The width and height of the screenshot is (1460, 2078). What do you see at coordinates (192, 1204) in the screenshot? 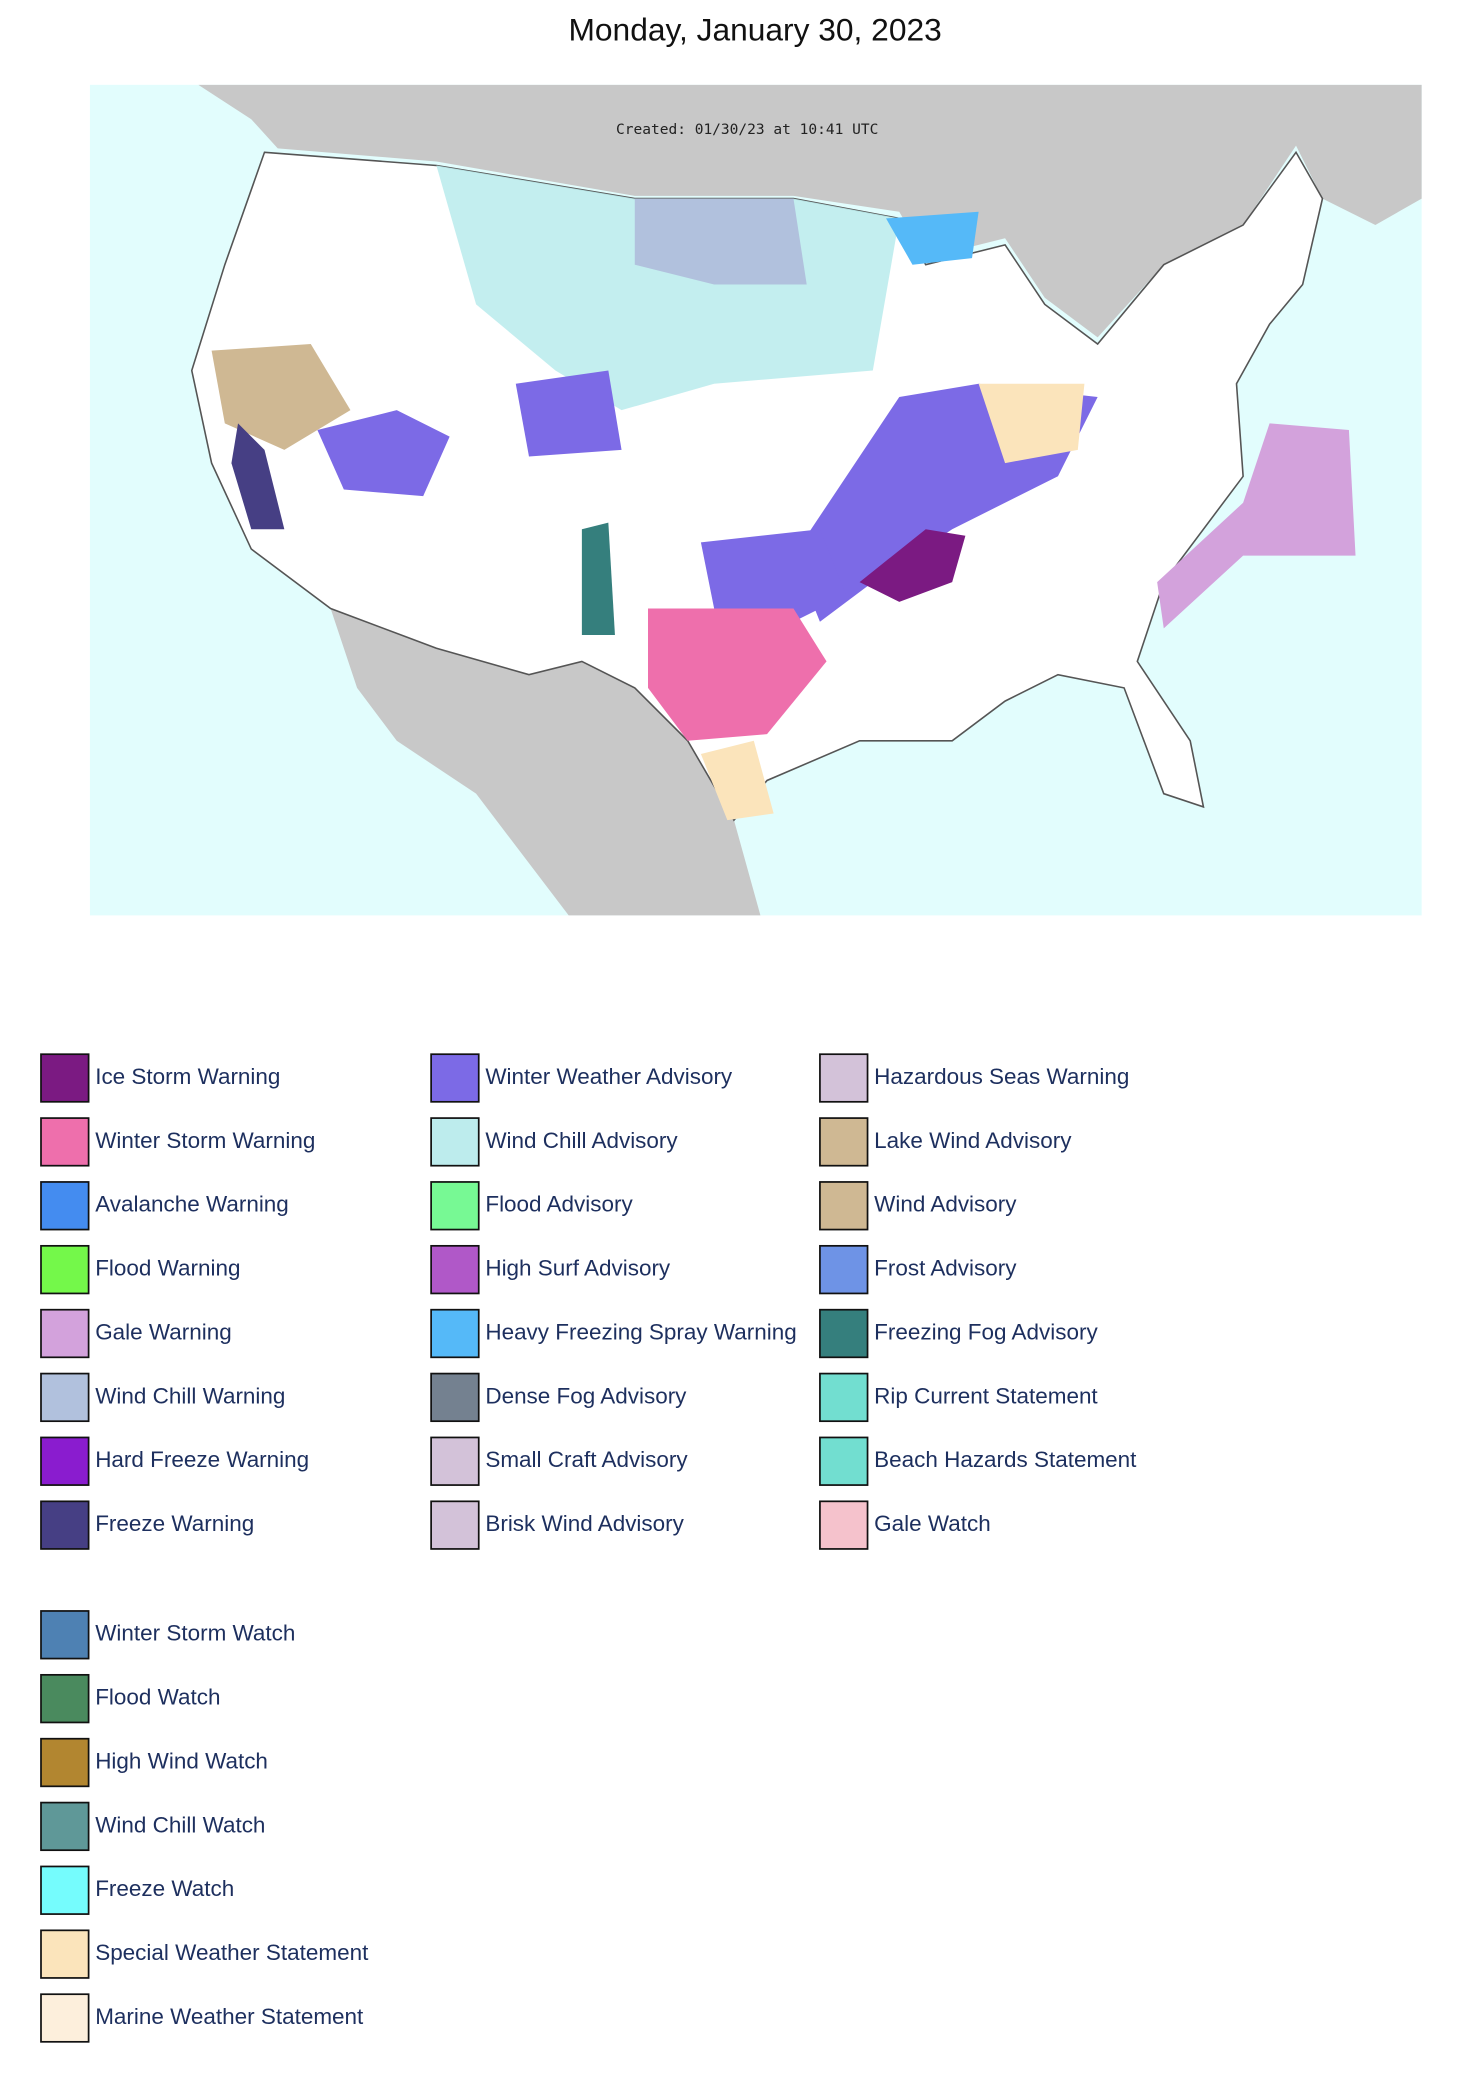
I see `legend-label: Avalanche Warning` at bounding box center [192, 1204].